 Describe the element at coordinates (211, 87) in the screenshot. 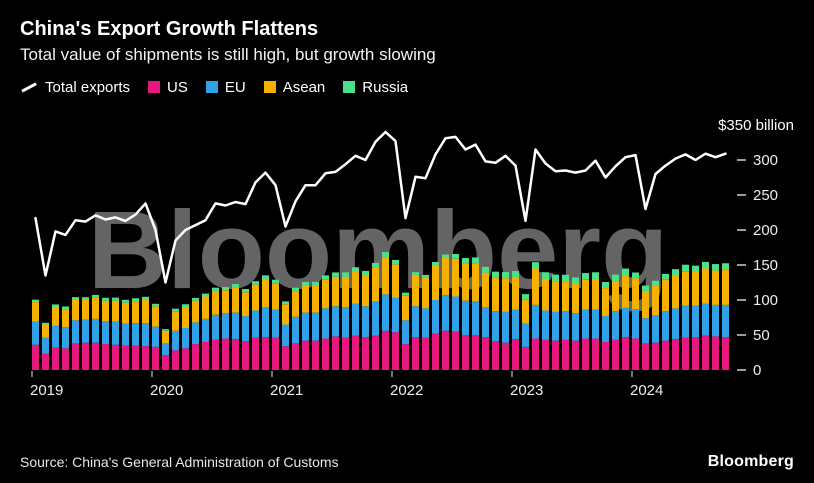

I see `eu-swatch-icon` at that location.